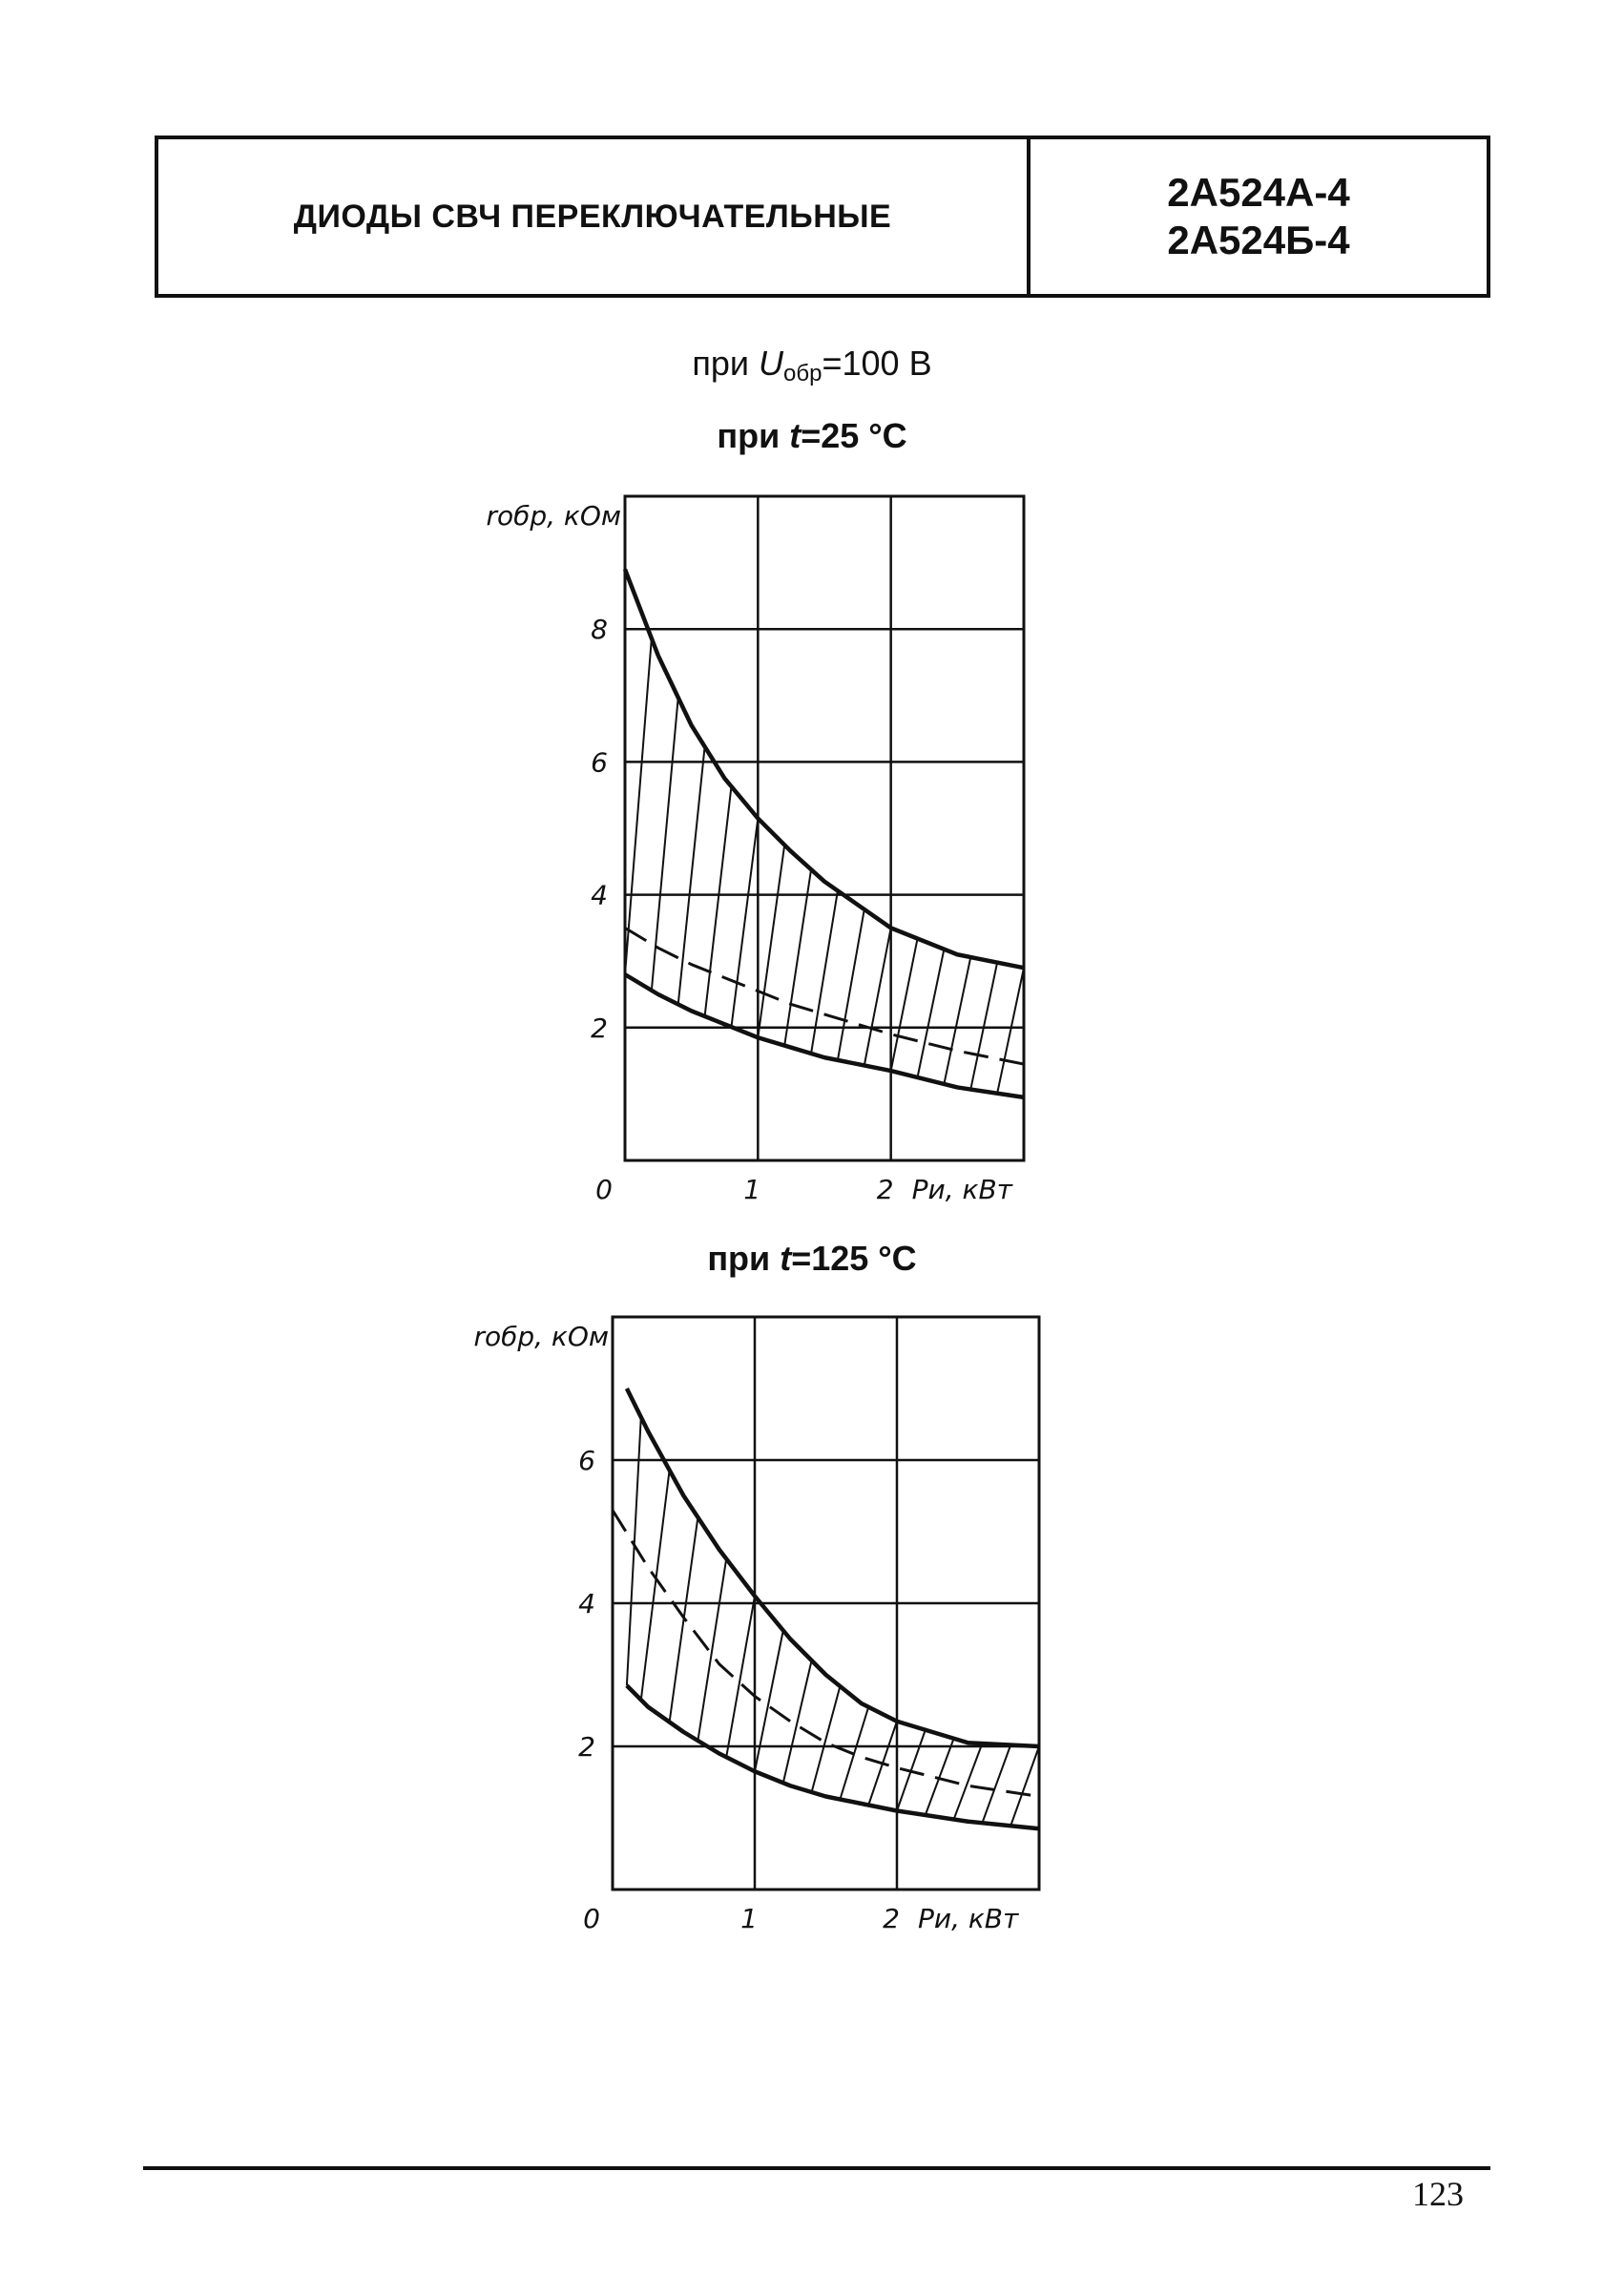 The width and height of the screenshot is (1624, 2276). What do you see at coordinates (816, 2168) in the screenshot?
I see `footer-rule` at bounding box center [816, 2168].